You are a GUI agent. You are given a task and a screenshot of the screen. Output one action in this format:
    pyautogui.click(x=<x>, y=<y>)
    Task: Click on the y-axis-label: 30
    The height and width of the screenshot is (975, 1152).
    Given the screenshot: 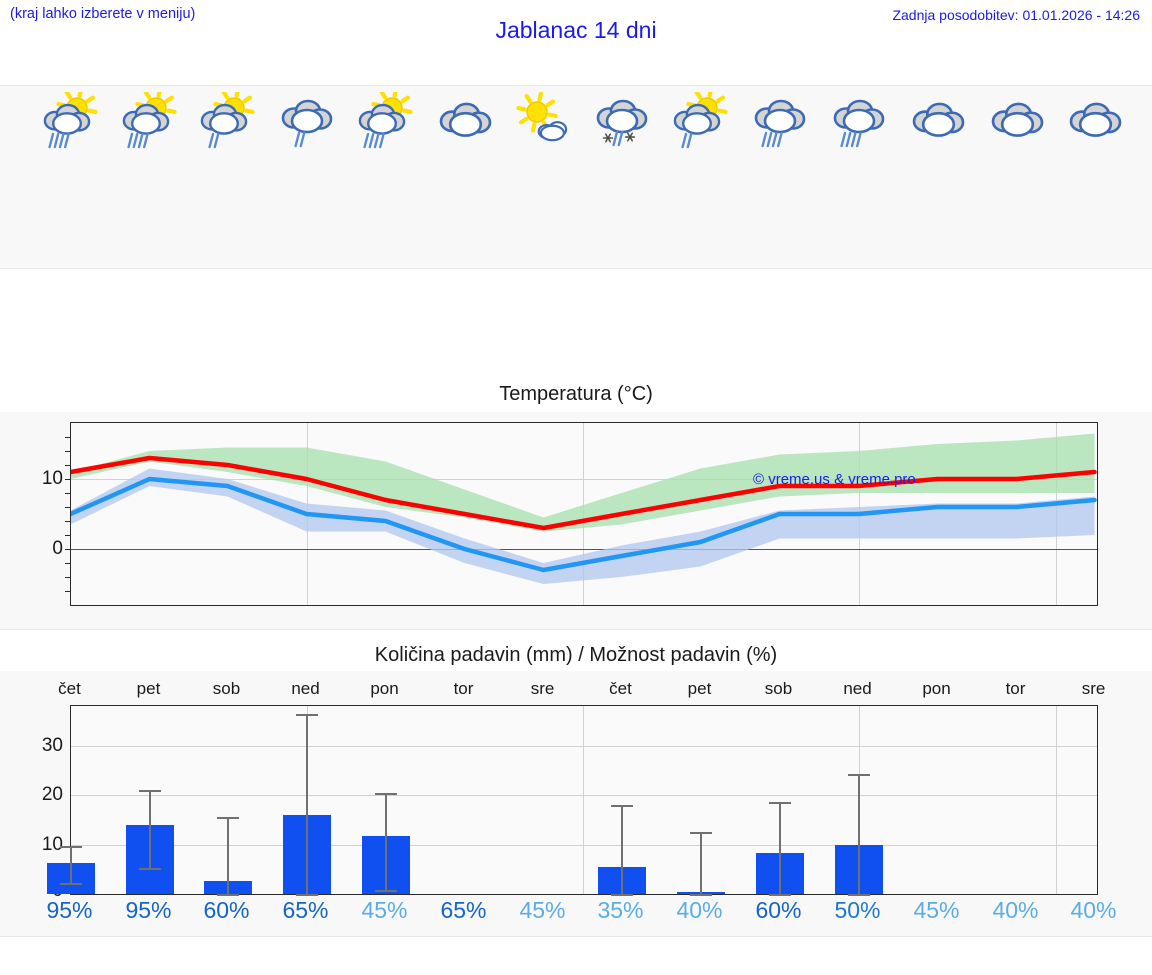 What is the action you would take?
    pyautogui.click(x=52, y=745)
    